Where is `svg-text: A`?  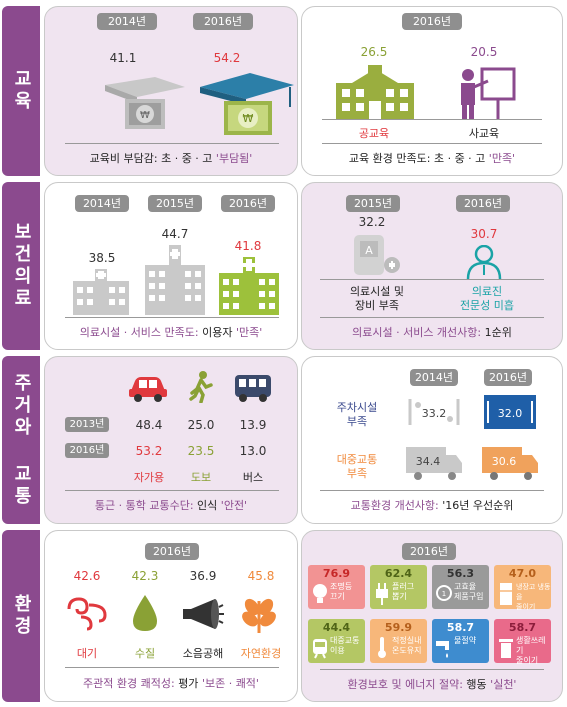 svg-text: A is located at coordinates (369, 250).